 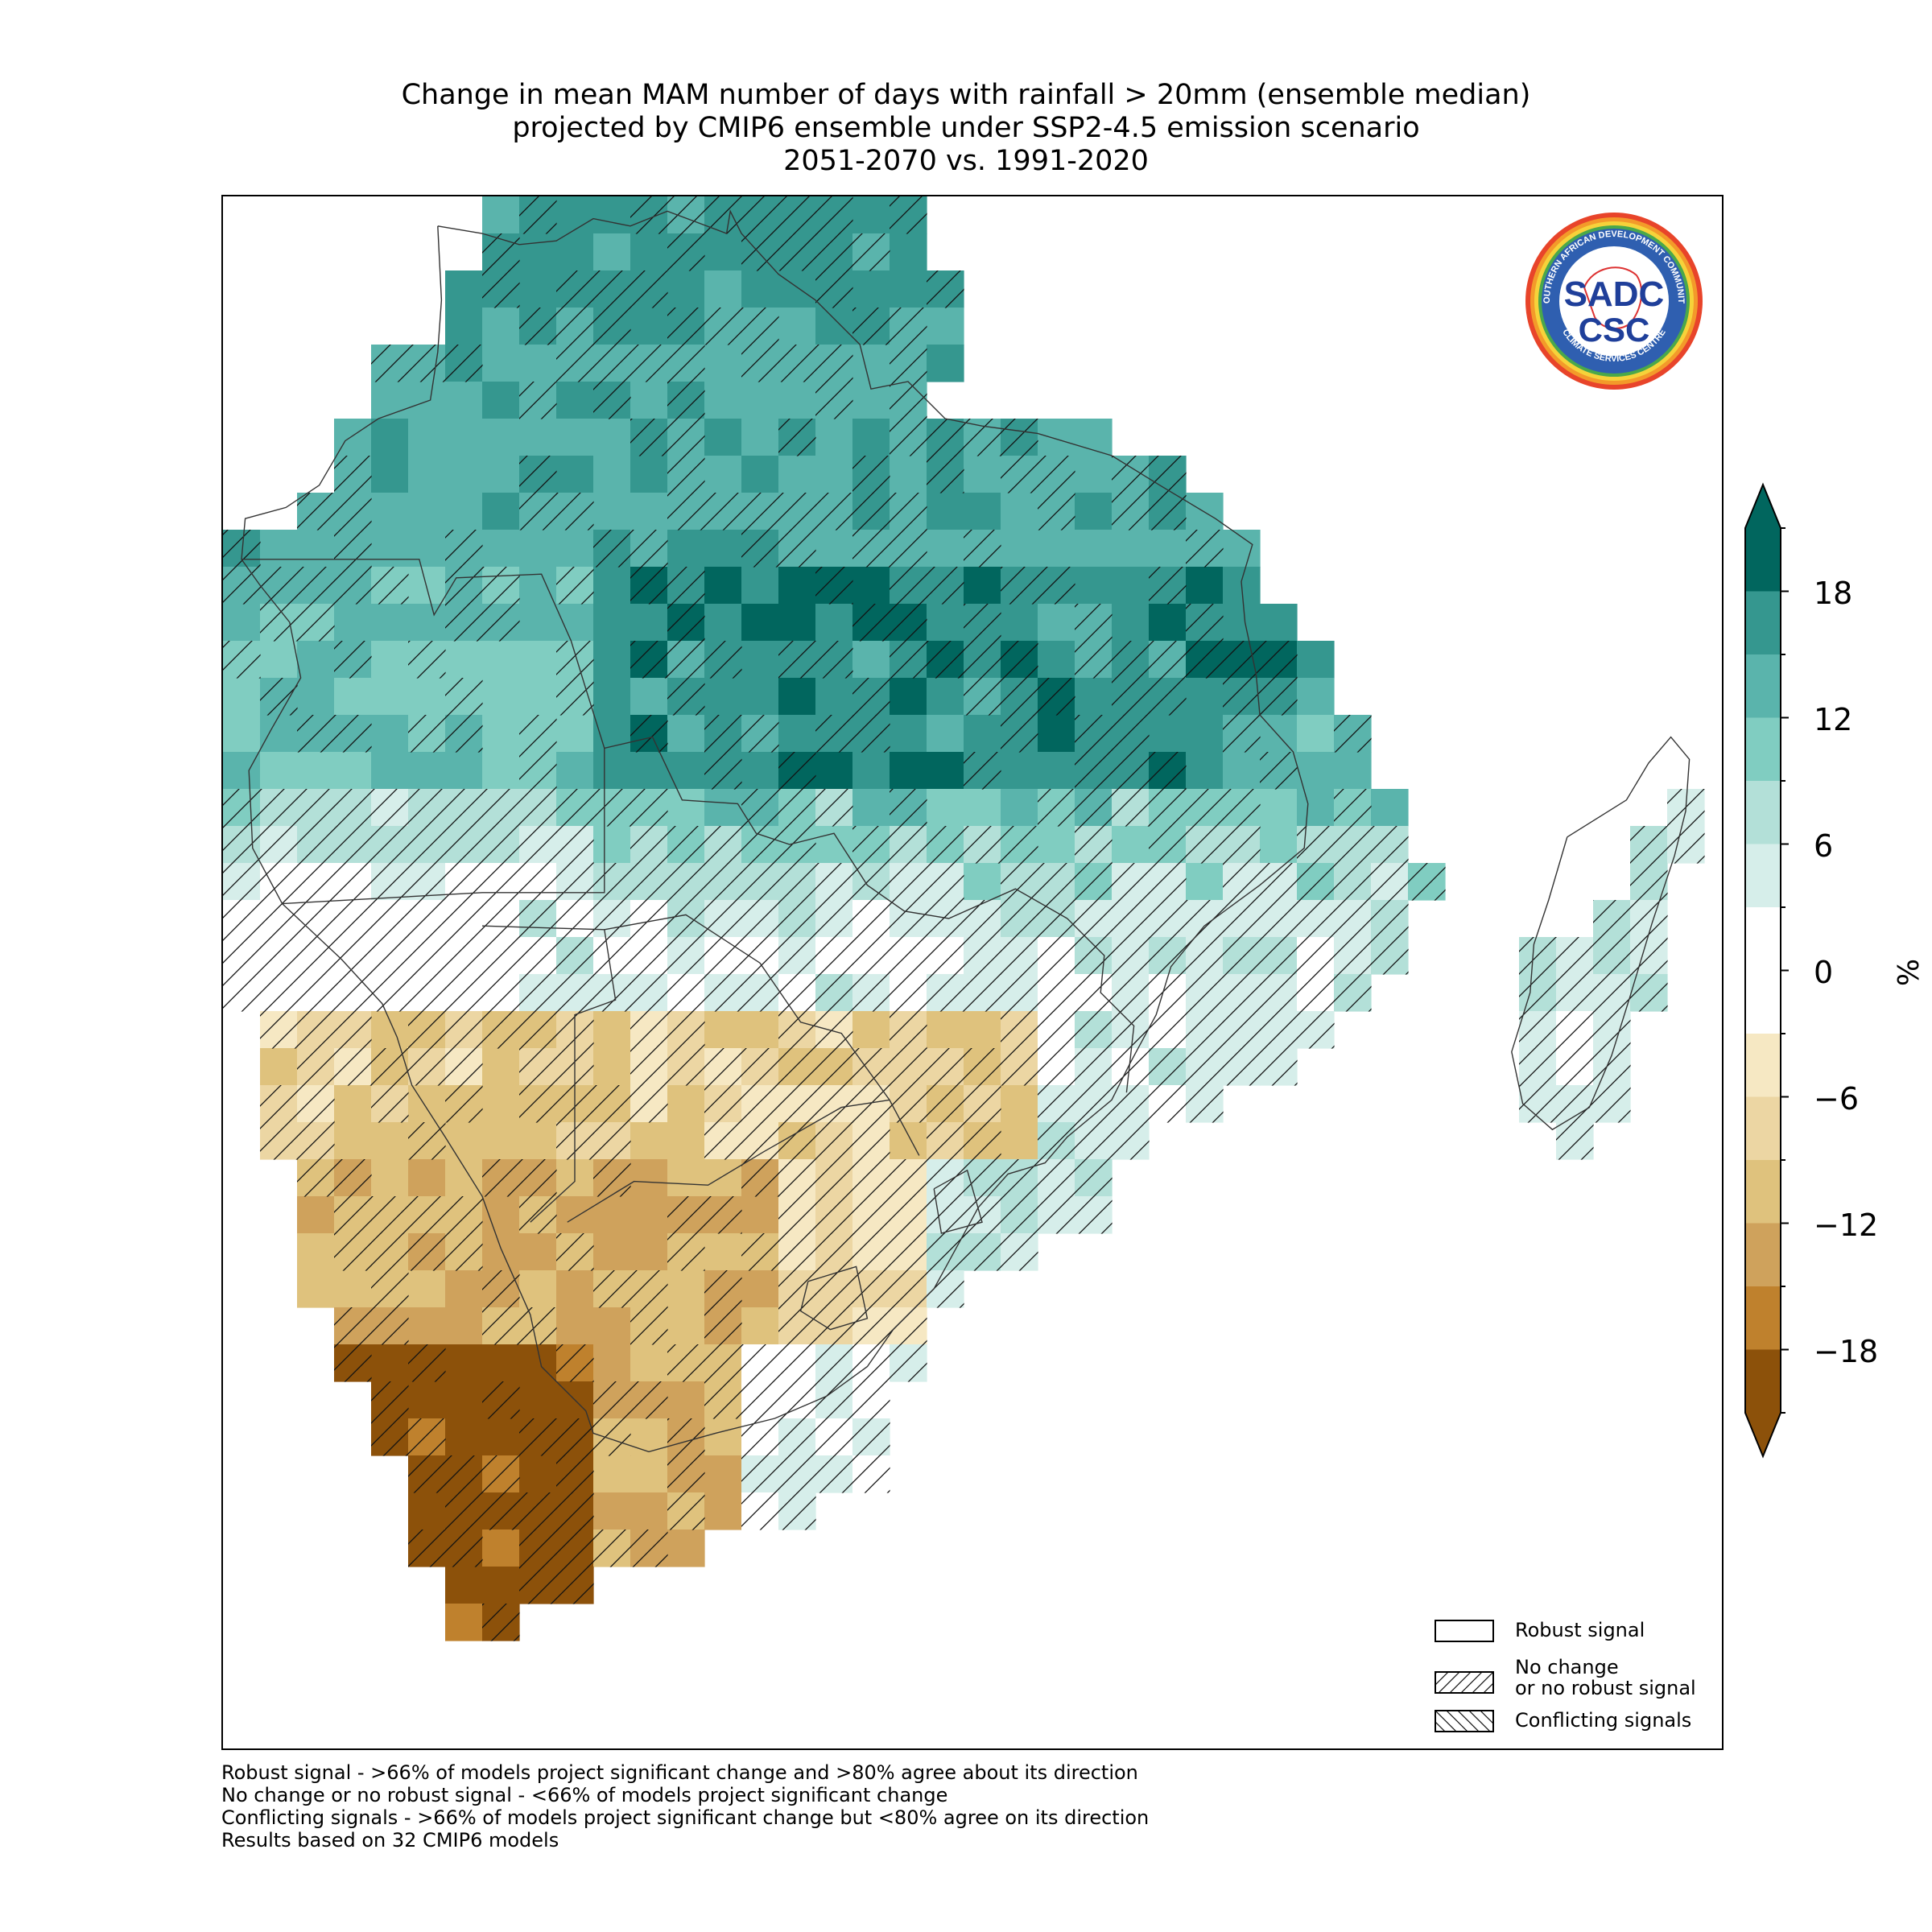 I want to click on legend-label-conflicting: Conflicting signals, so click(x=1603, y=1720).